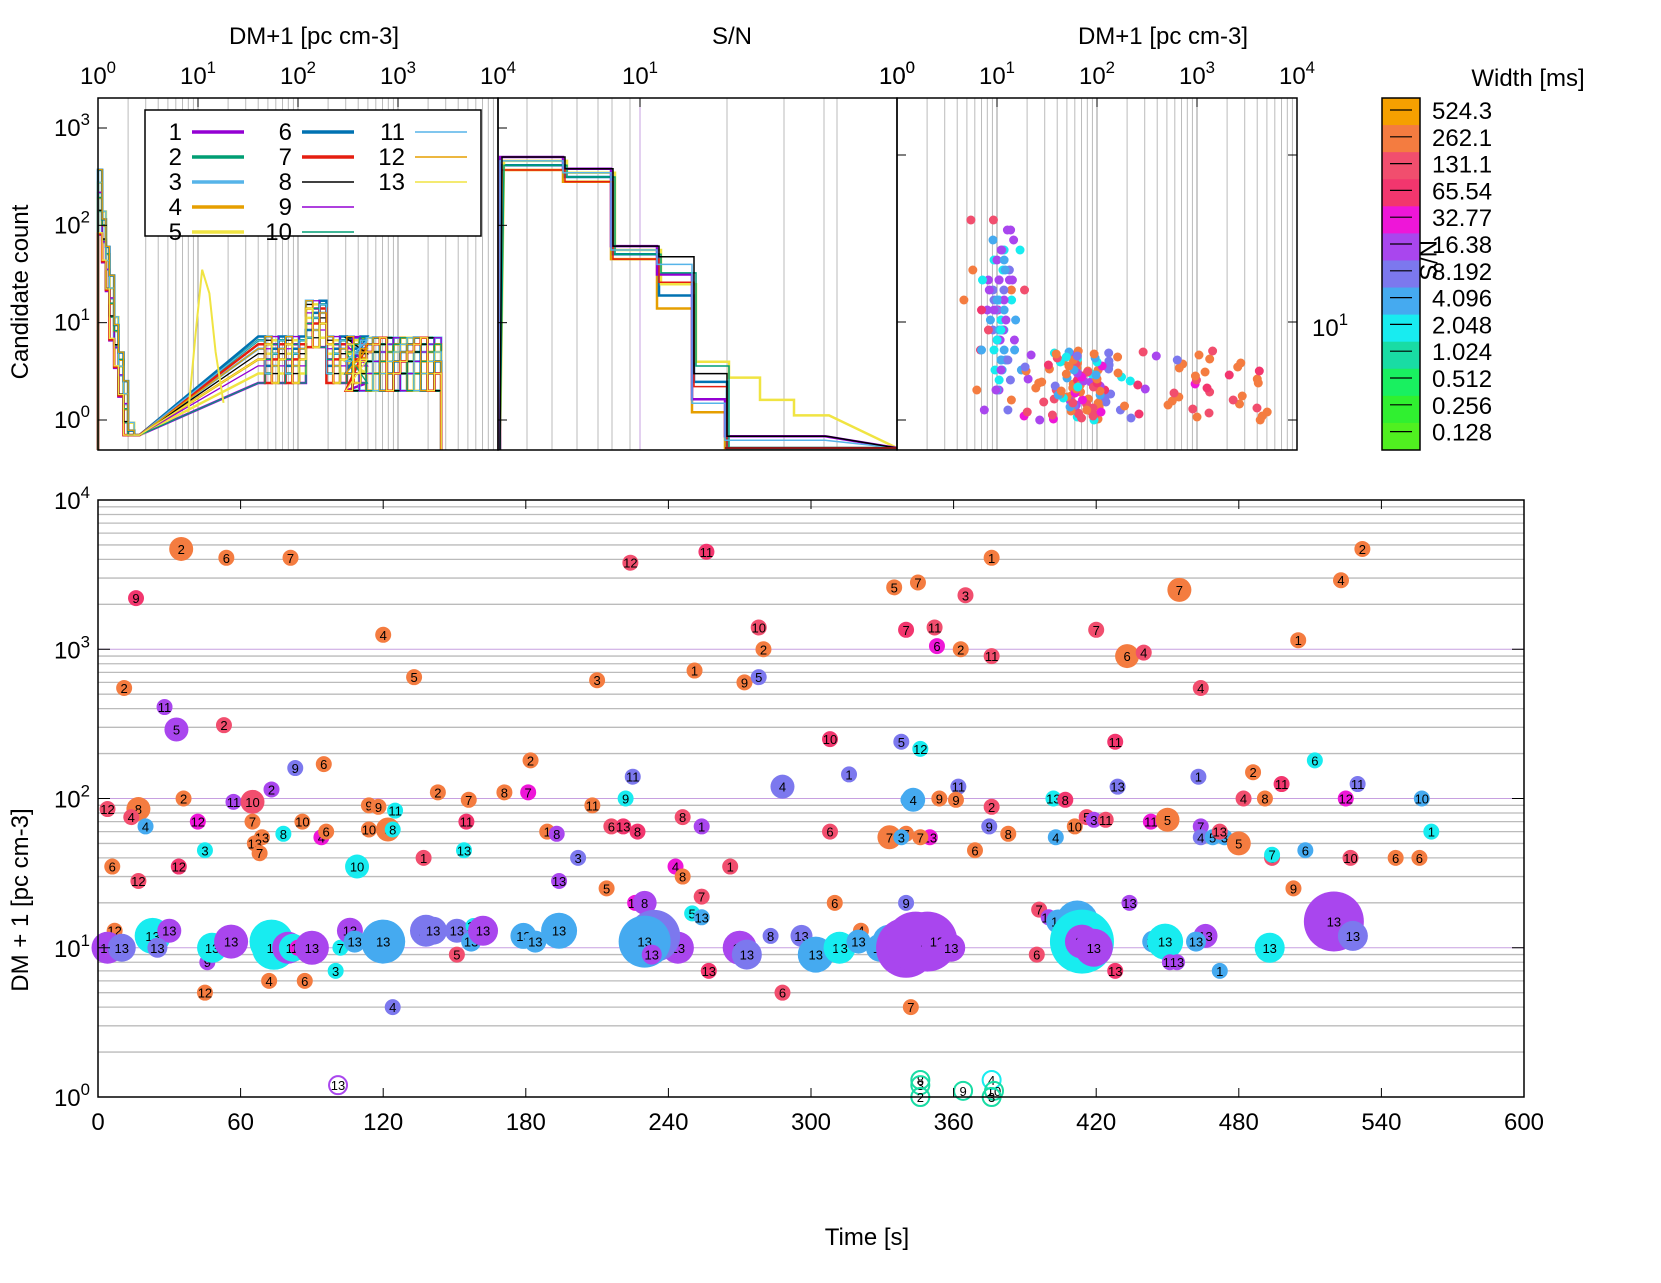  I want to click on legend-label: 9, so click(285, 207).